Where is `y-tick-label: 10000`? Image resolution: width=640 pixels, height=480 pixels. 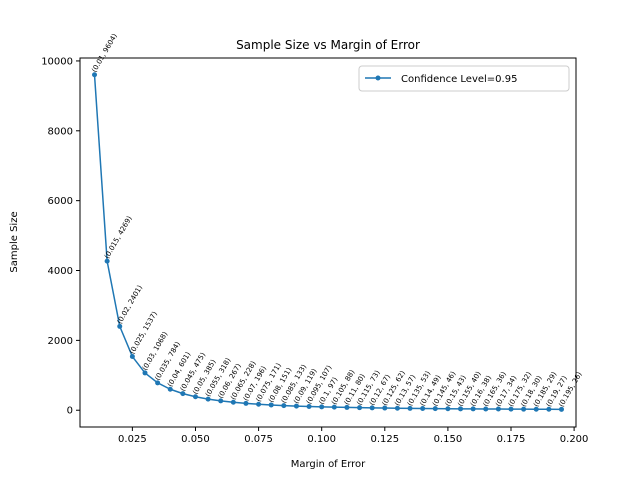
y-tick-label: 10000 is located at coordinates (57, 61).